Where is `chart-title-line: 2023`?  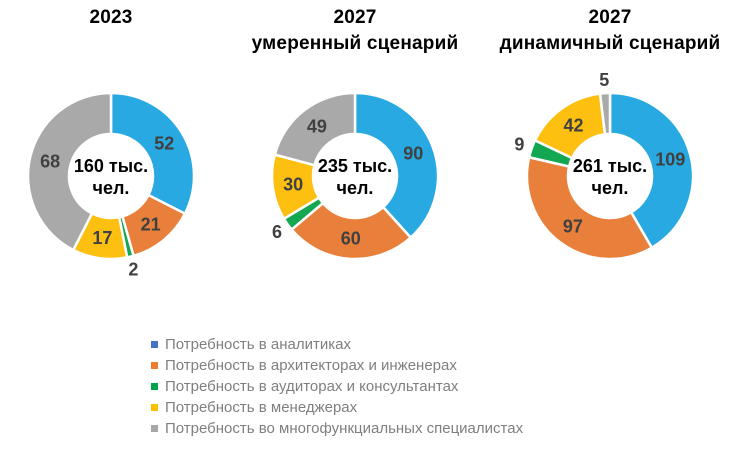 chart-title-line: 2023 is located at coordinates (111, 17).